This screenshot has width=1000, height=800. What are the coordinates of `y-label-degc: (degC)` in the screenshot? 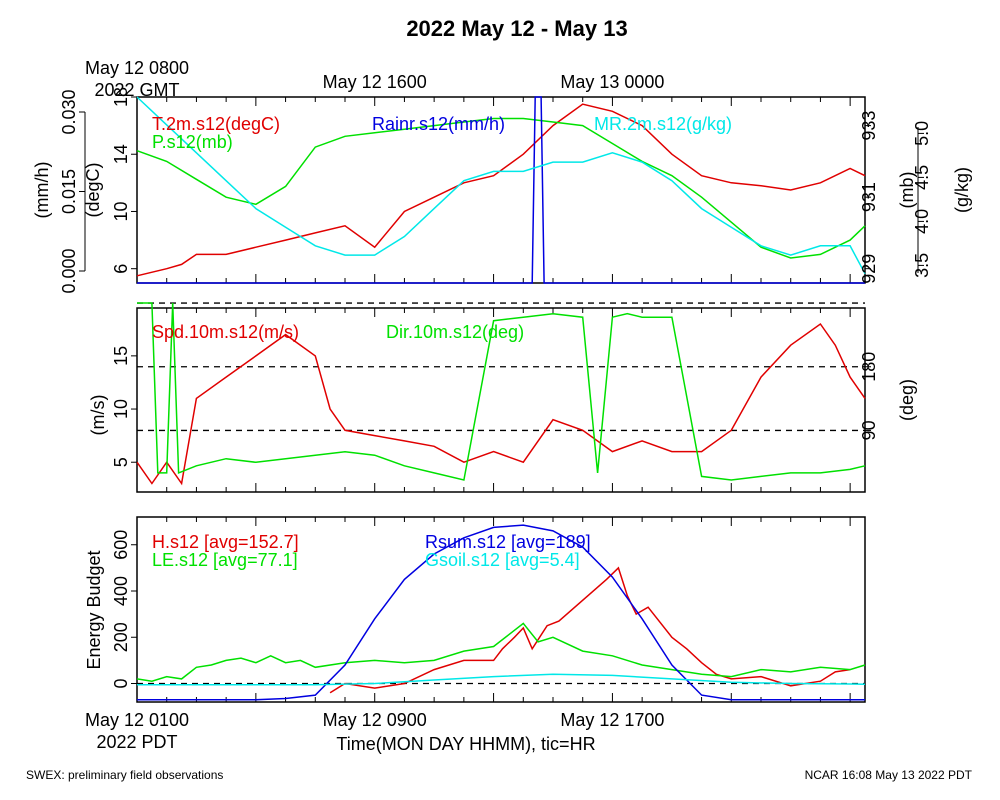 It's located at (93, 189).